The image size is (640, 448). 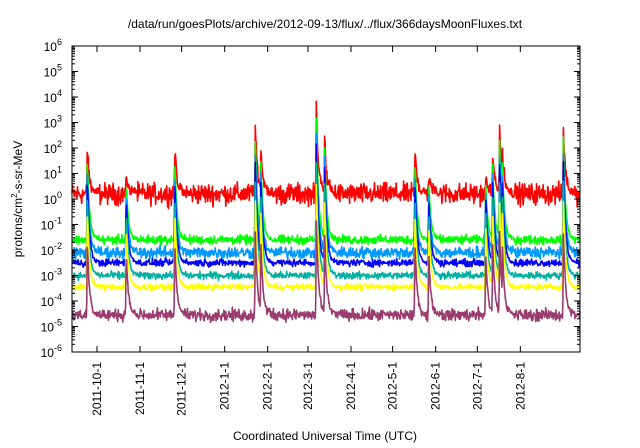 What do you see at coordinates (18, 167) in the screenshot?
I see `y-axis-label-rest: -s-sr-MeV` at bounding box center [18, 167].